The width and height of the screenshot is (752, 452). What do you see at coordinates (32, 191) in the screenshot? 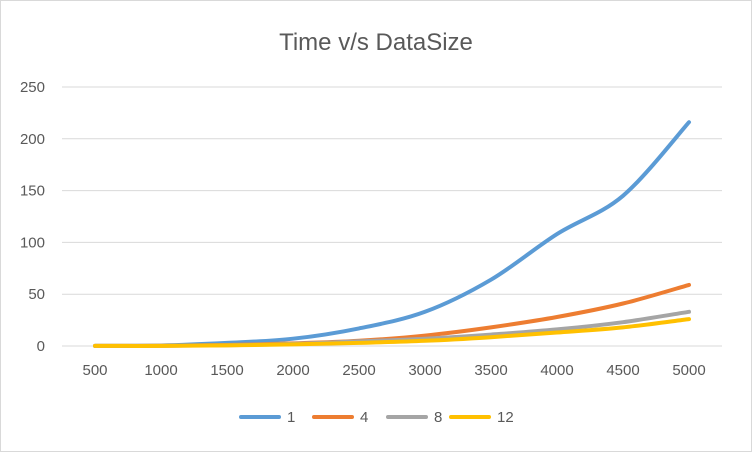
I see `y-tick-label: 150` at bounding box center [32, 191].